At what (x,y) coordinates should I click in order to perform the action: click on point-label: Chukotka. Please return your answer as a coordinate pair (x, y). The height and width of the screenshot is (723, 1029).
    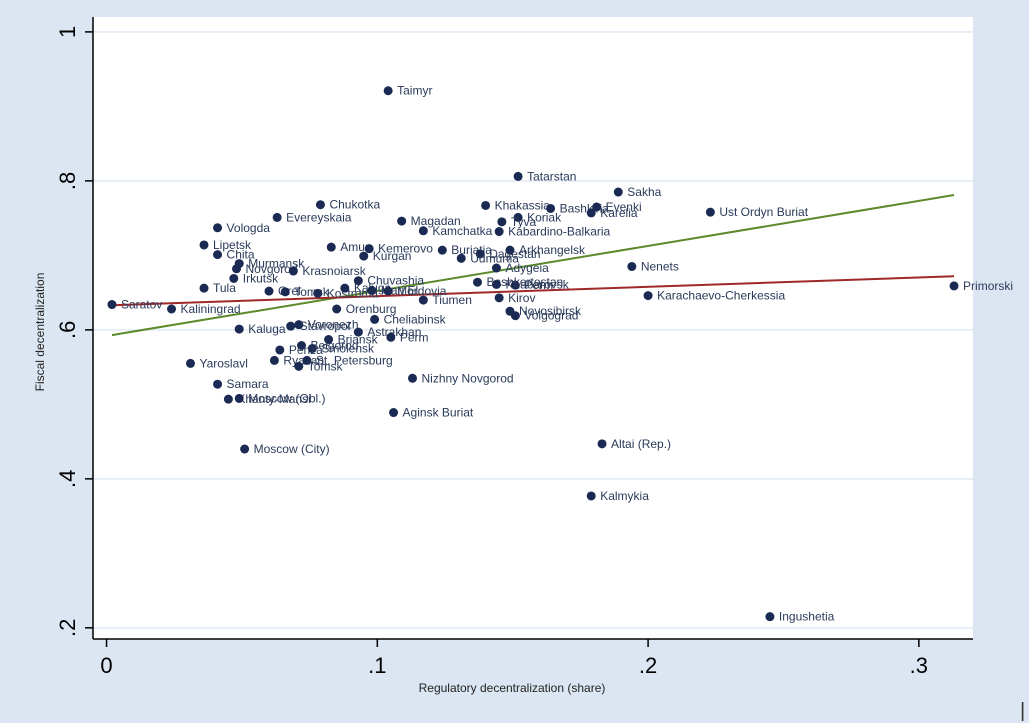
    Looking at the image, I should click on (354, 205).